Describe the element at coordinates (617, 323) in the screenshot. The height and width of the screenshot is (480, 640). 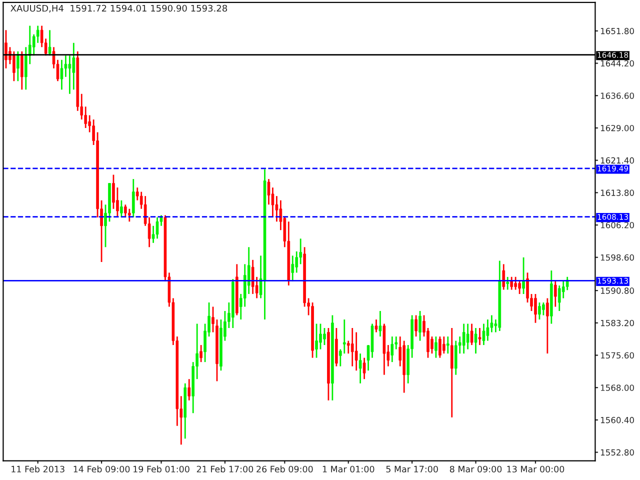
I see `y-tick-label: 1583.20` at that location.